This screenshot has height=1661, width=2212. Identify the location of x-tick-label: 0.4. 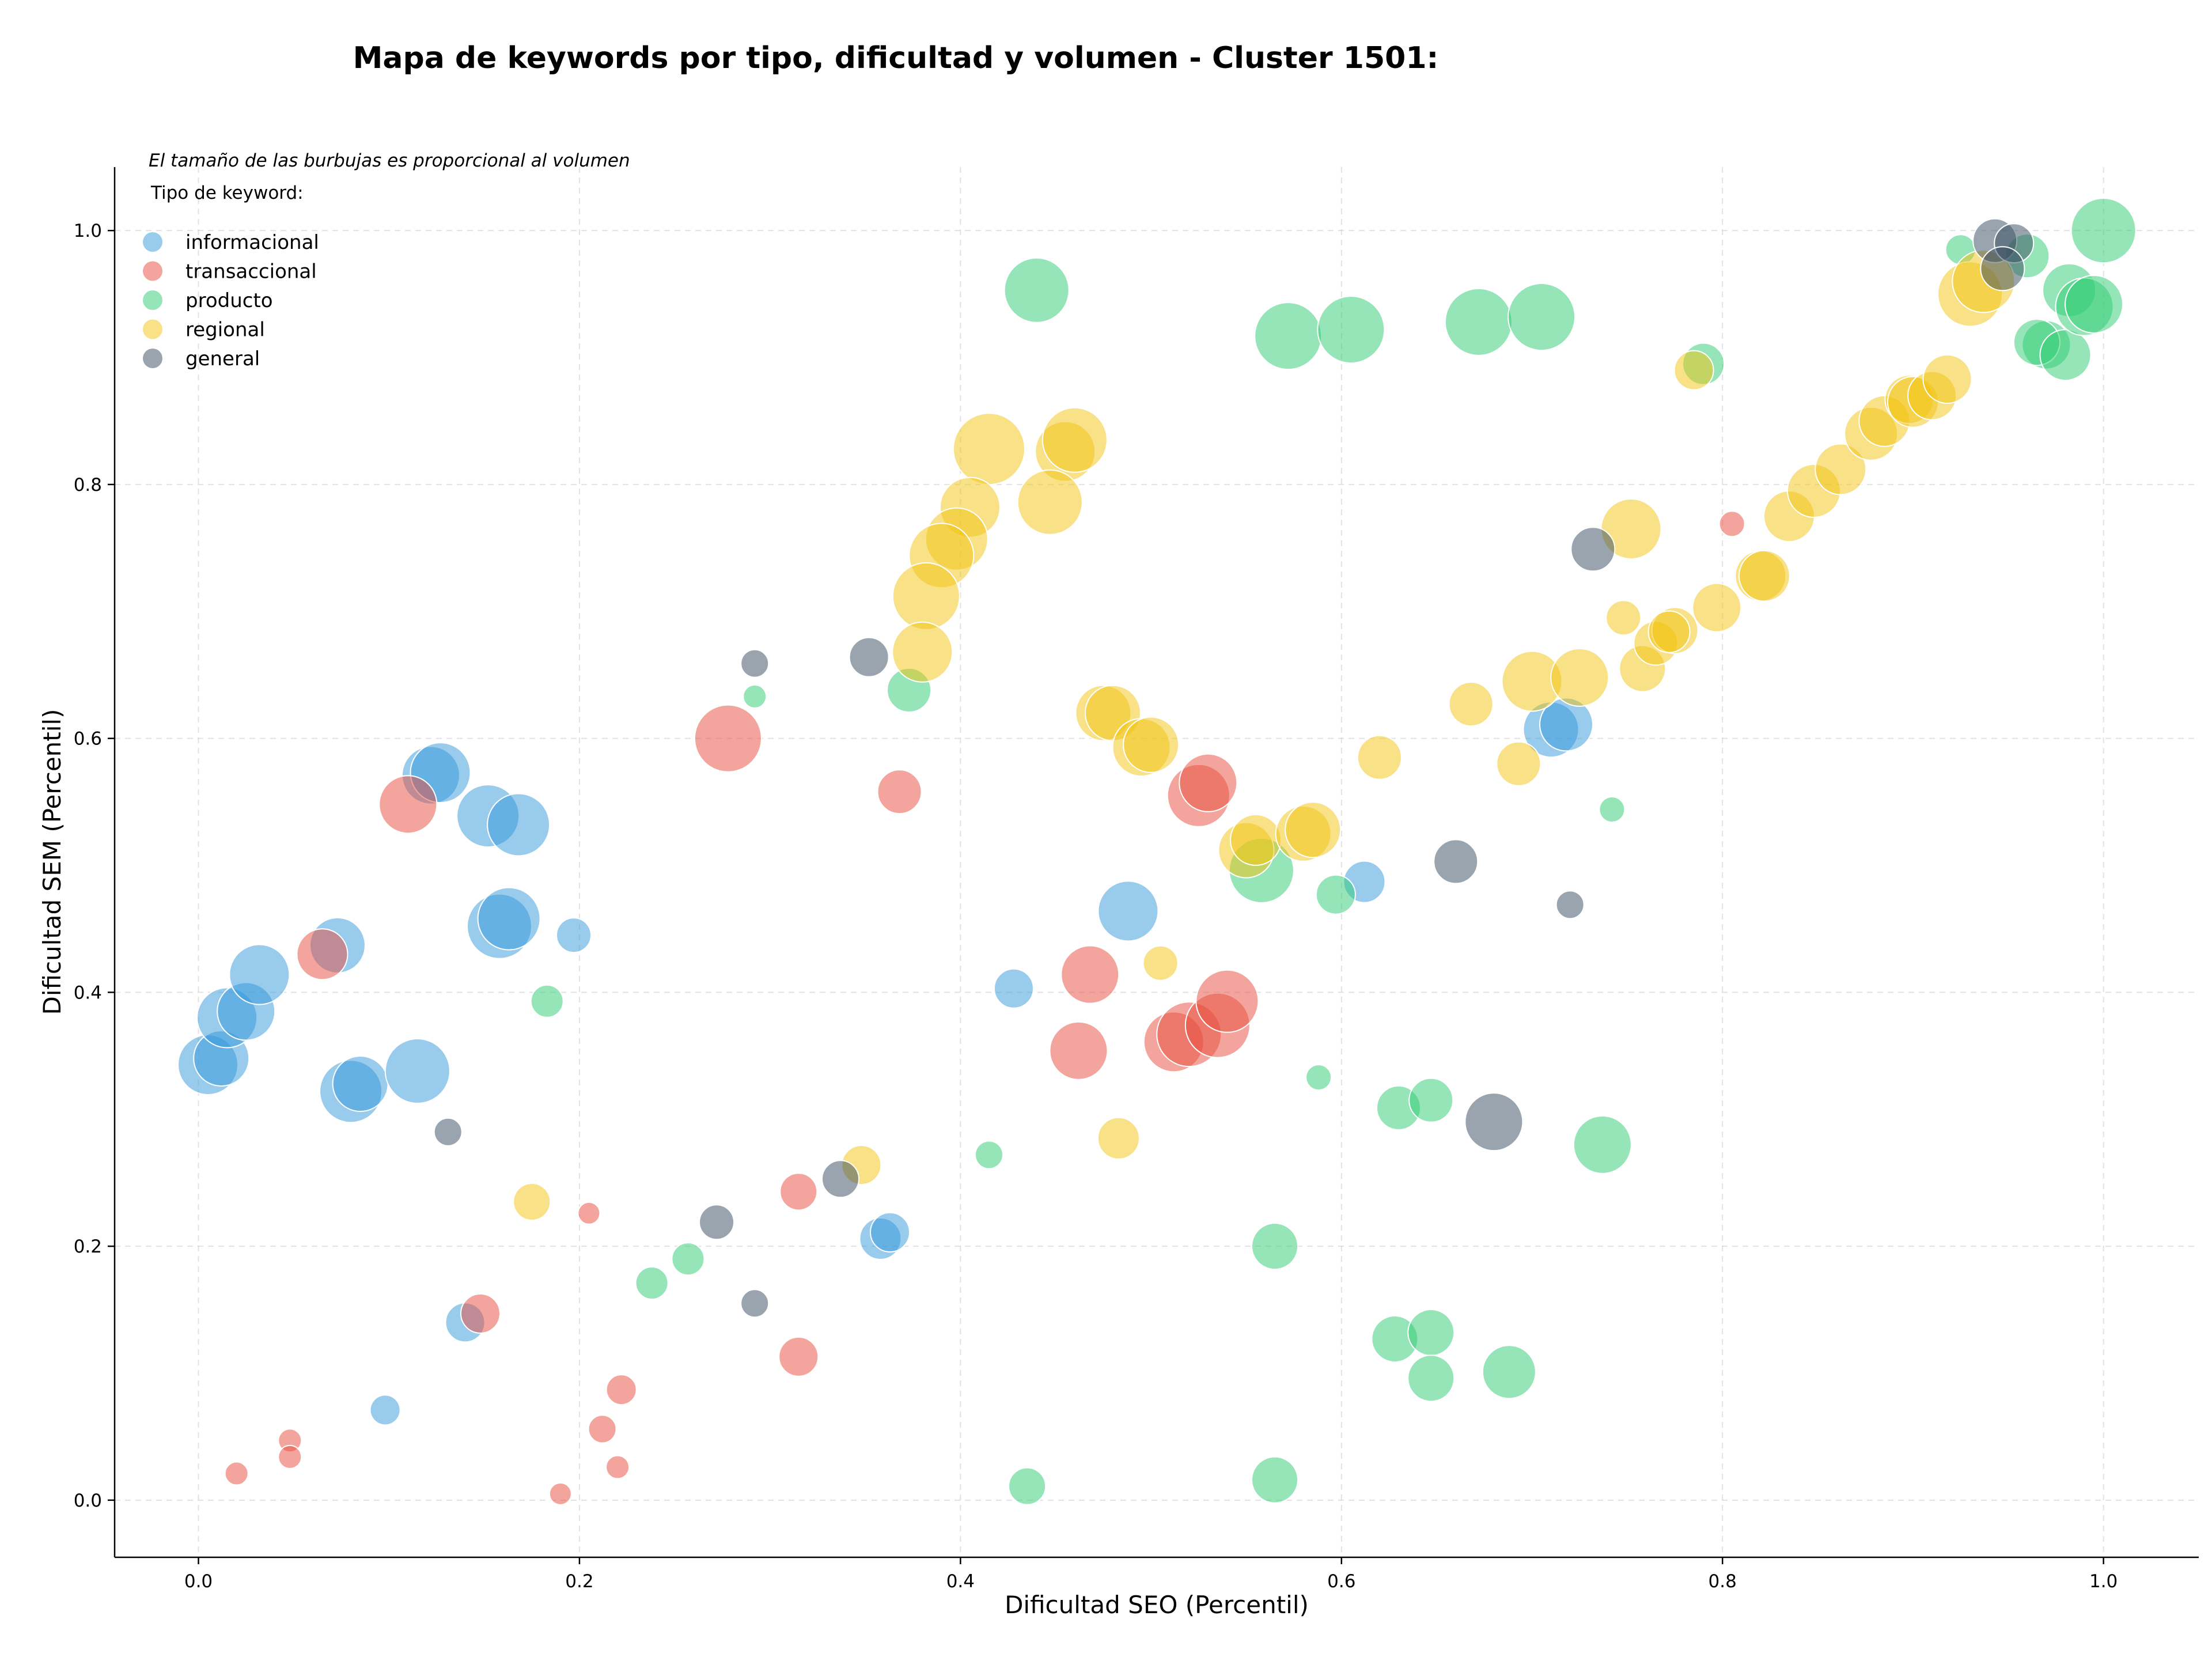
(960, 1581).